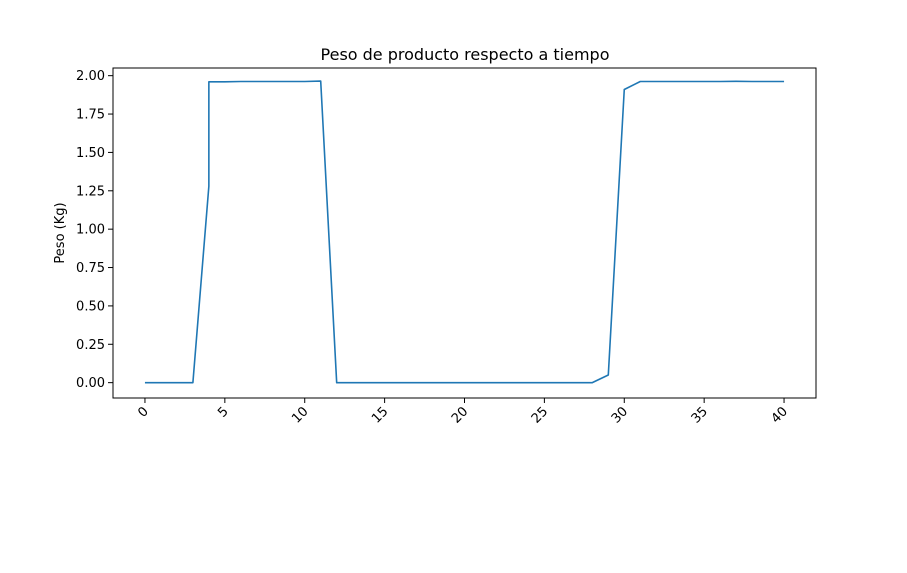  What do you see at coordinates (460, 415) in the screenshot?
I see `x-tick-label: 20` at bounding box center [460, 415].